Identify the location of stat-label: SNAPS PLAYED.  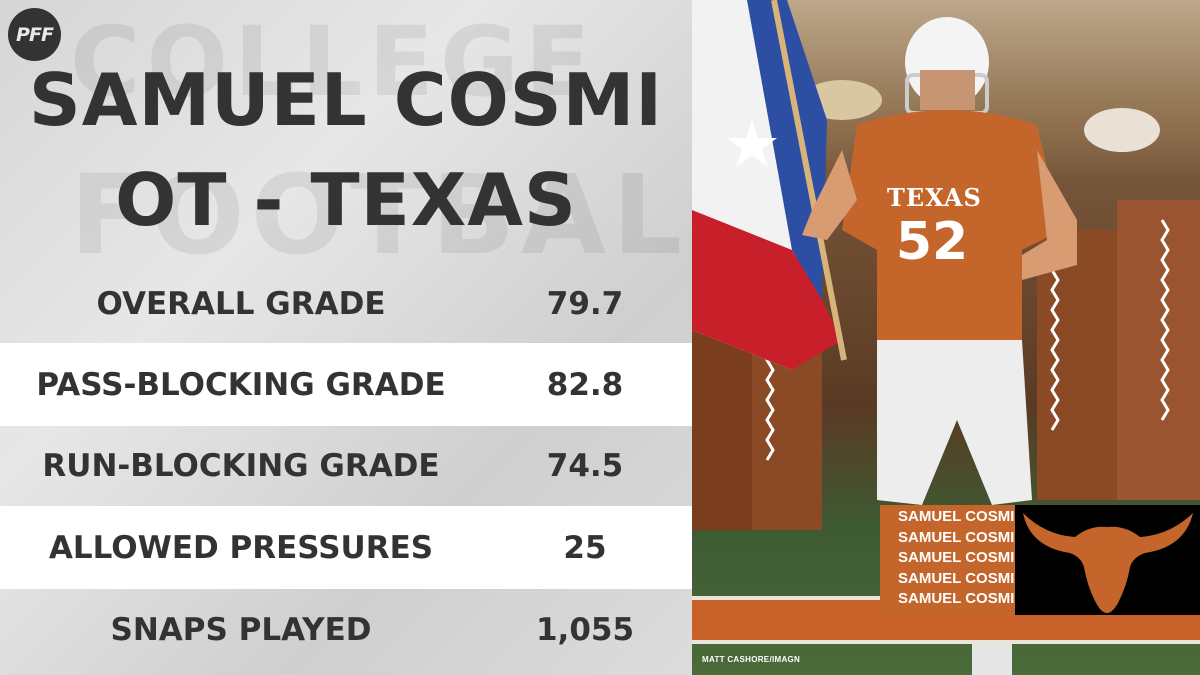
(241, 629).